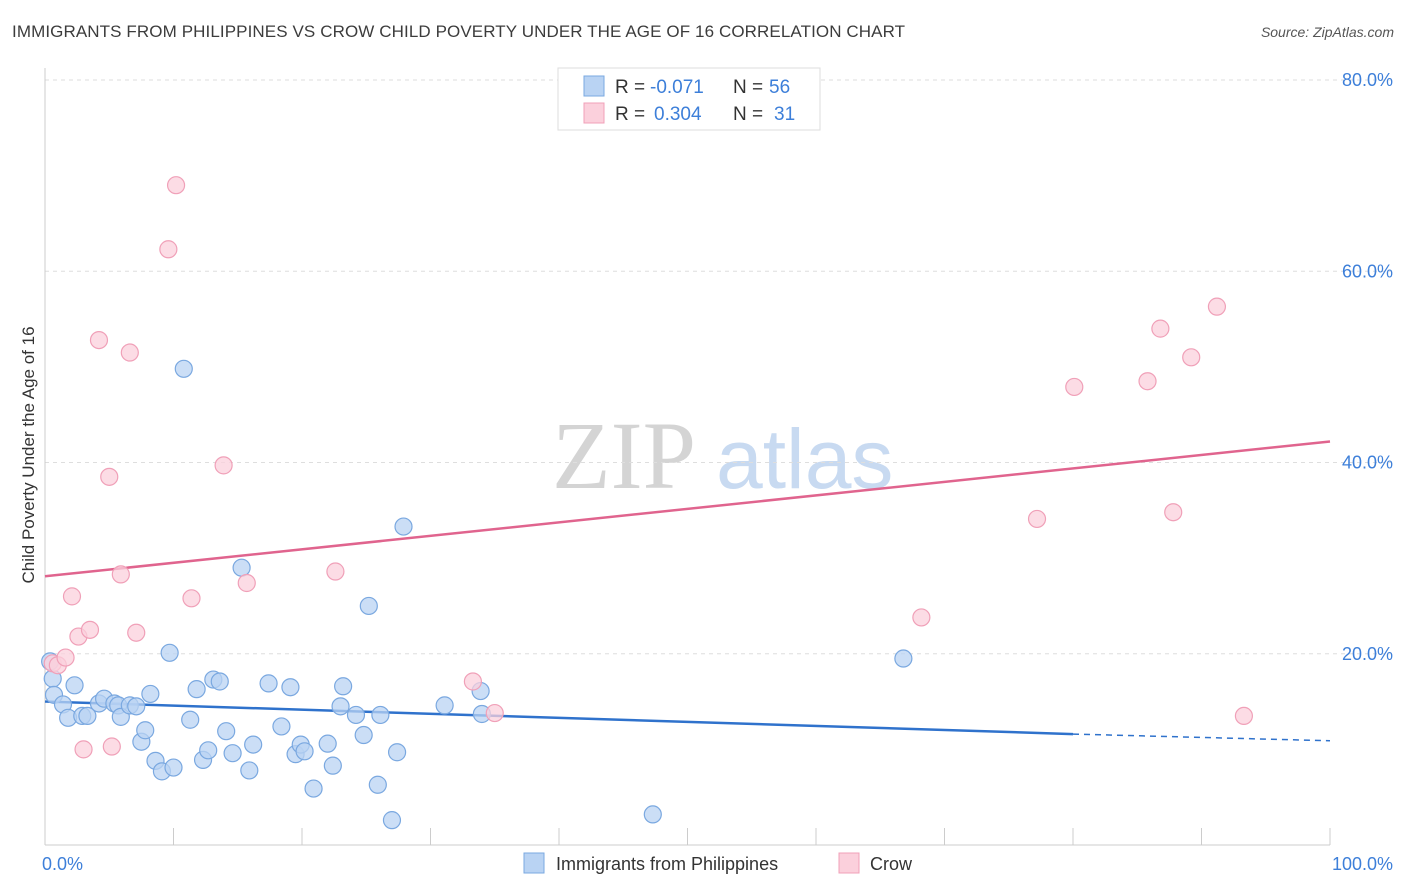 The width and height of the screenshot is (1406, 892). Describe the element at coordinates (677, 87) in the screenshot. I see `stats-r-value-1: -0.071` at that location.